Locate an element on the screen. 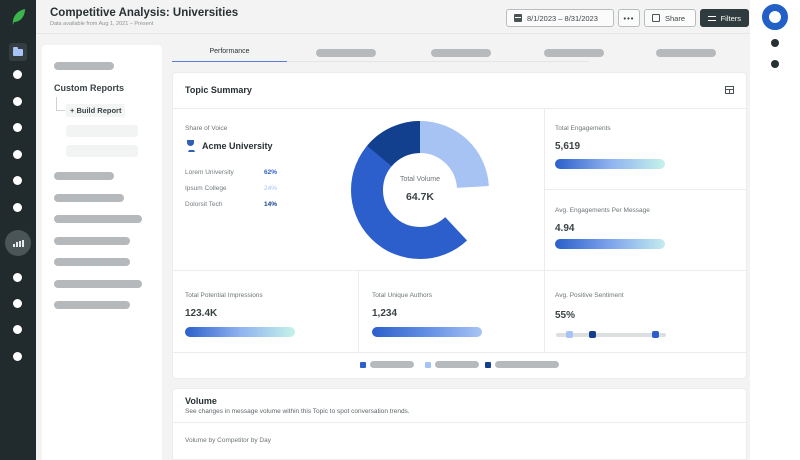 The height and width of the screenshot is (460, 800). table-view-icon is located at coordinates (729, 90).